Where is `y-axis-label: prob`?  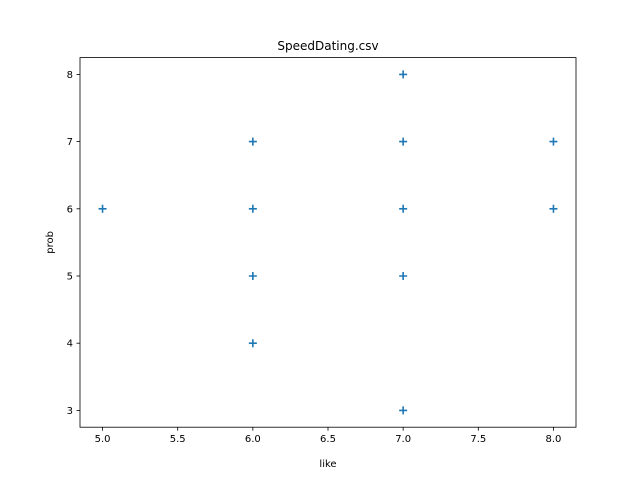 y-axis-label: prob is located at coordinates (50, 242).